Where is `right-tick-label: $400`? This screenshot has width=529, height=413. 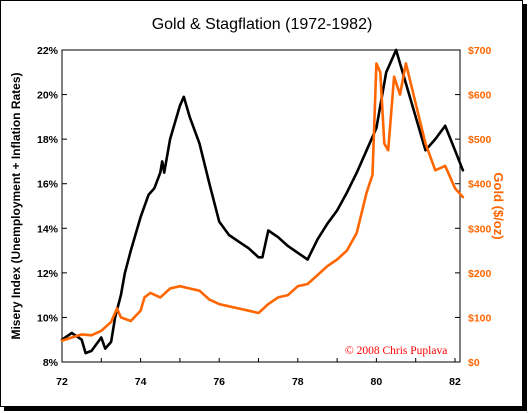 right-tick-label: $400 is located at coordinates (480, 185).